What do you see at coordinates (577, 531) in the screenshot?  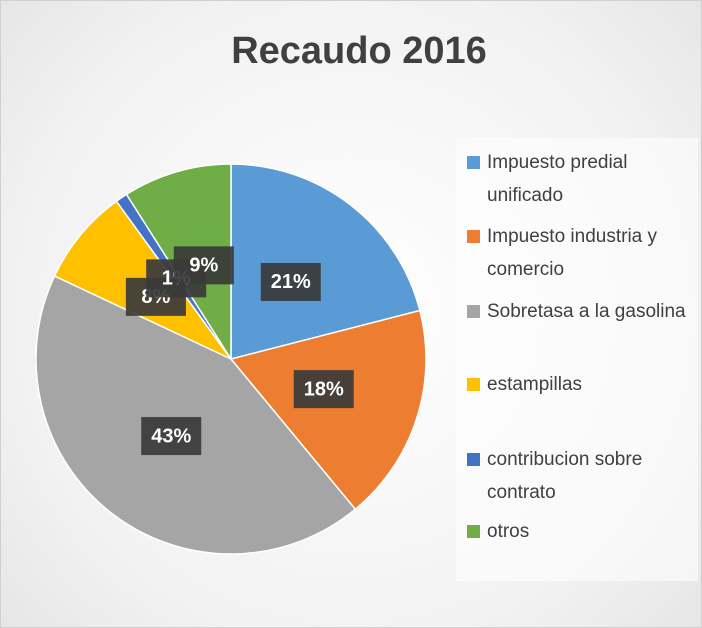 I see `legend-item: otros` at bounding box center [577, 531].